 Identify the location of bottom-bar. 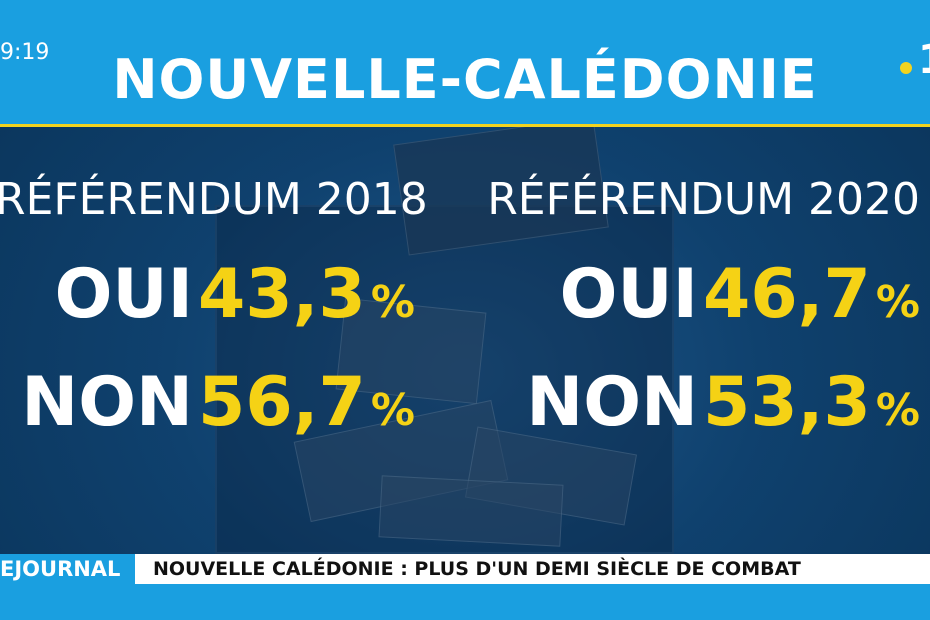
(465, 602).